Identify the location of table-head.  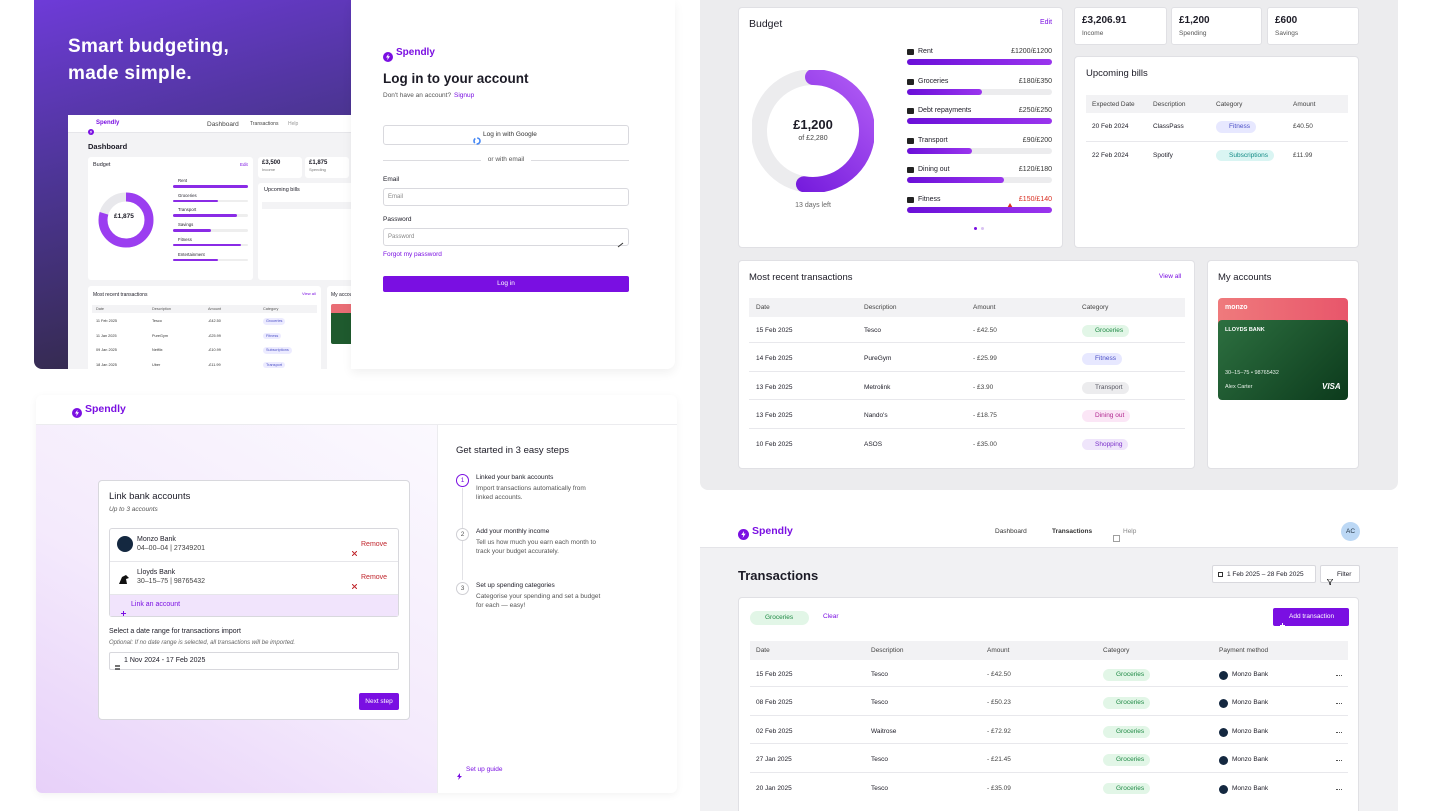
(967, 307).